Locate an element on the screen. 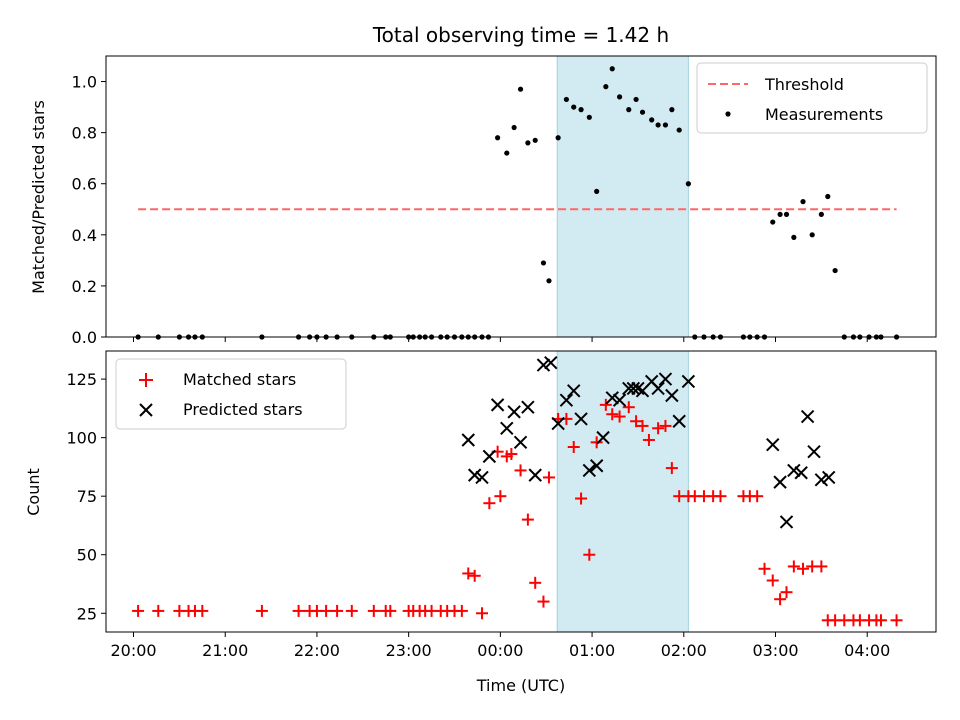 This screenshot has width=960, height=720. x-tick-label: 21:00 is located at coordinates (225, 650).